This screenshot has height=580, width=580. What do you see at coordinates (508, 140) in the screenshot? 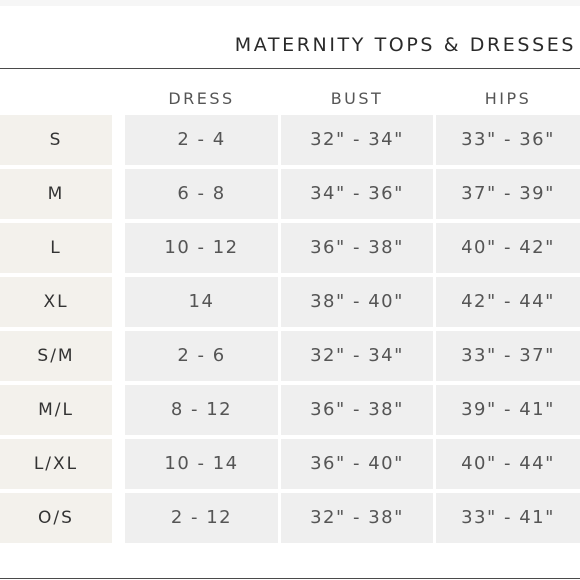
I see `hips-cell: 33" - 36"` at bounding box center [508, 140].